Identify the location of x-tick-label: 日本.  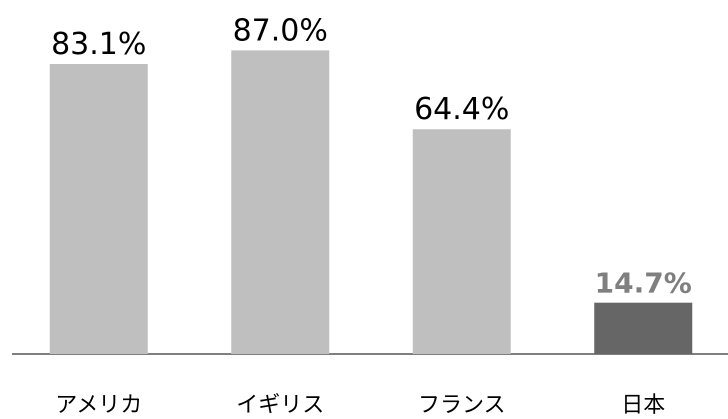
(643, 405).